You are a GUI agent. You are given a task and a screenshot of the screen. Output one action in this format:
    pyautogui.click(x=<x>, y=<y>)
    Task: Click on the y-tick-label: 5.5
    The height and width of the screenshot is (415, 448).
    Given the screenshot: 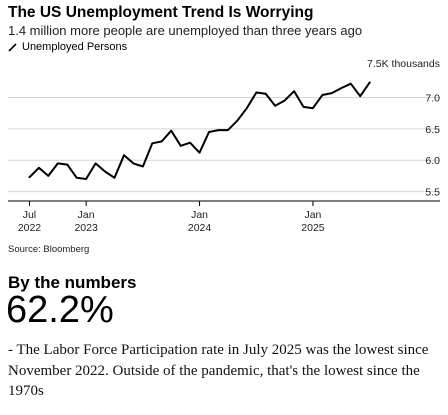 What is the action you would take?
    pyautogui.click(x=432, y=193)
    